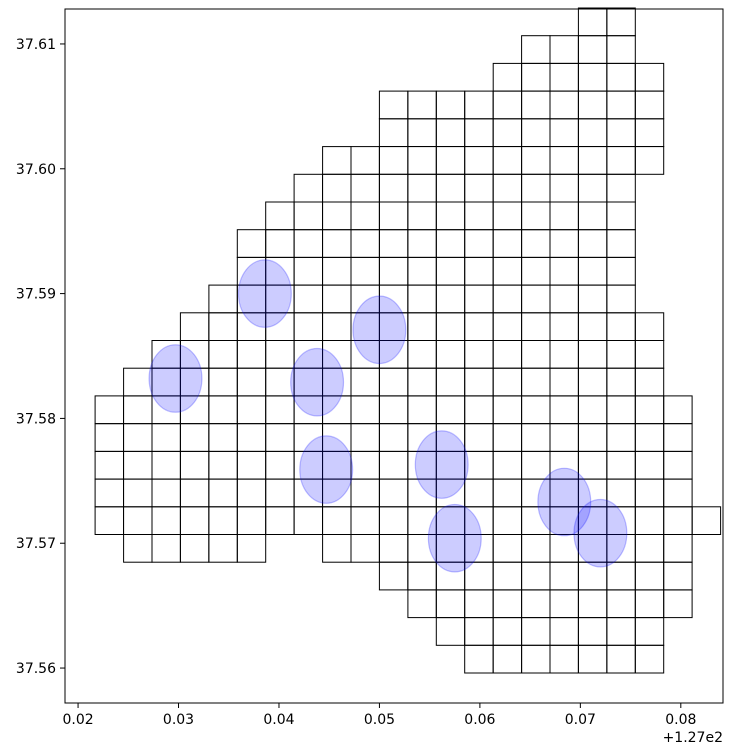  I want to click on x-tick-label: 0.04, so click(278, 720).